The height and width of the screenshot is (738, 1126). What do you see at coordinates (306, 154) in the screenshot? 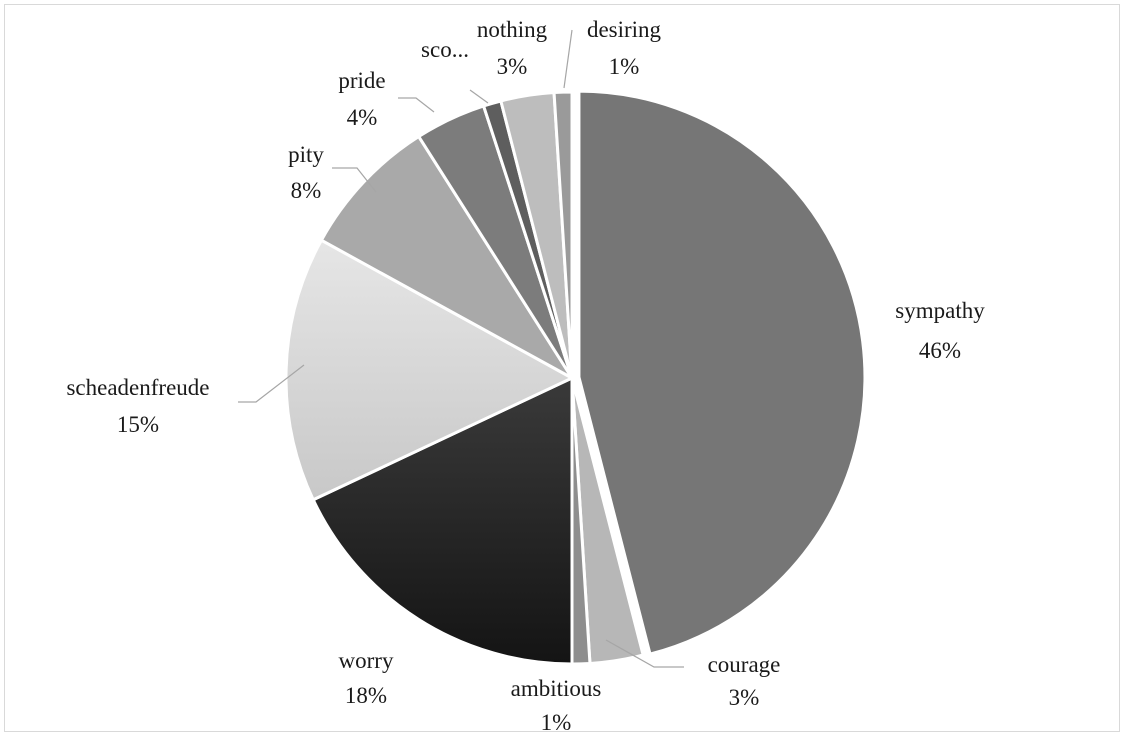
I see `slice-label-pity: pity` at bounding box center [306, 154].